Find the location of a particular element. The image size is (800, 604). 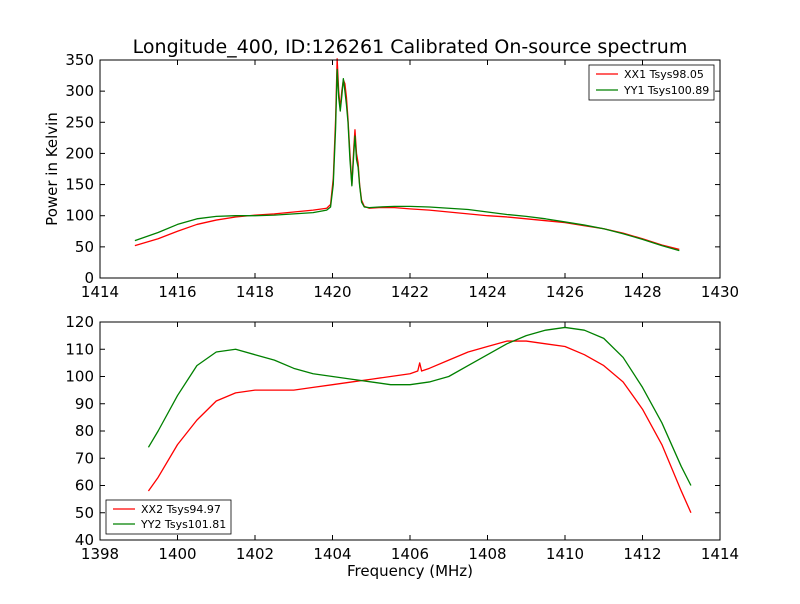

x-tick-label: 1412 is located at coordinates (642, 554).